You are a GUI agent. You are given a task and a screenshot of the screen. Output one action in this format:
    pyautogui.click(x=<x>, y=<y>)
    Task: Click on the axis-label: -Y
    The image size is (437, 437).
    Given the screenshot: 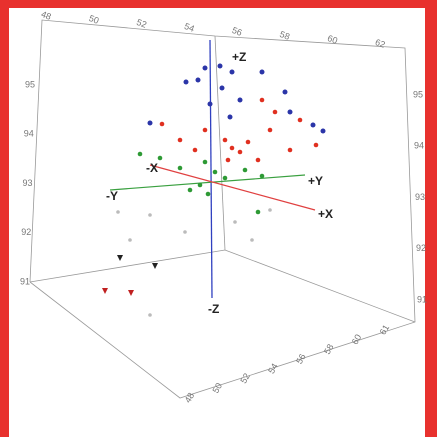 What is the action you would take?
    pyautogui.click(x=112, y=196)
    